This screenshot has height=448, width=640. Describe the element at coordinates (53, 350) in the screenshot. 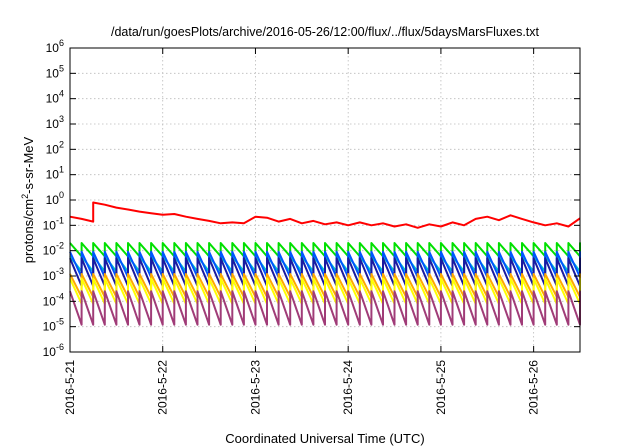

I see `y-tick-label: 10⁻⁶` at that location.